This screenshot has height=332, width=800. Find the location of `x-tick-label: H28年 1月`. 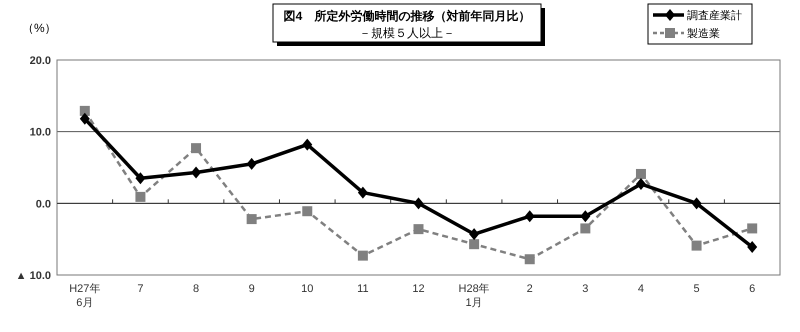

x-tick-label: H28年 1月 is located at coordinates (474, 296).